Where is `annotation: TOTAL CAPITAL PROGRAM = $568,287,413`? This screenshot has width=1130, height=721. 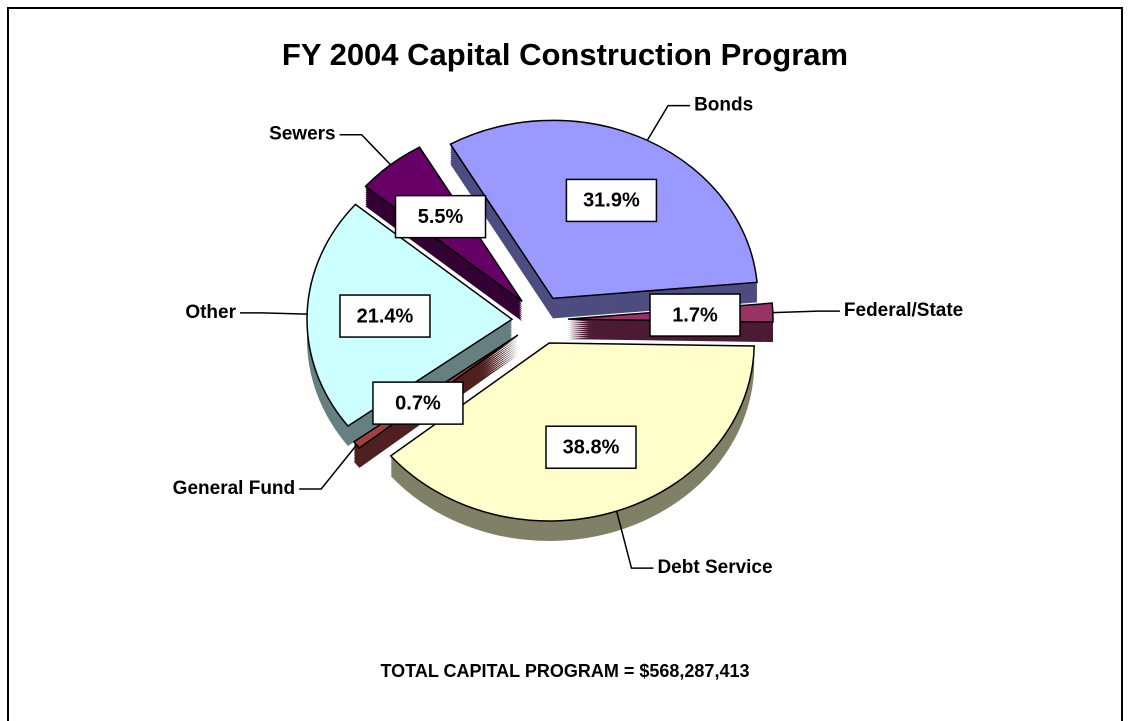
annotation: TOTAL CAPITAL PROGRAM = $568,287,413 is located at coordinates (565, 671).